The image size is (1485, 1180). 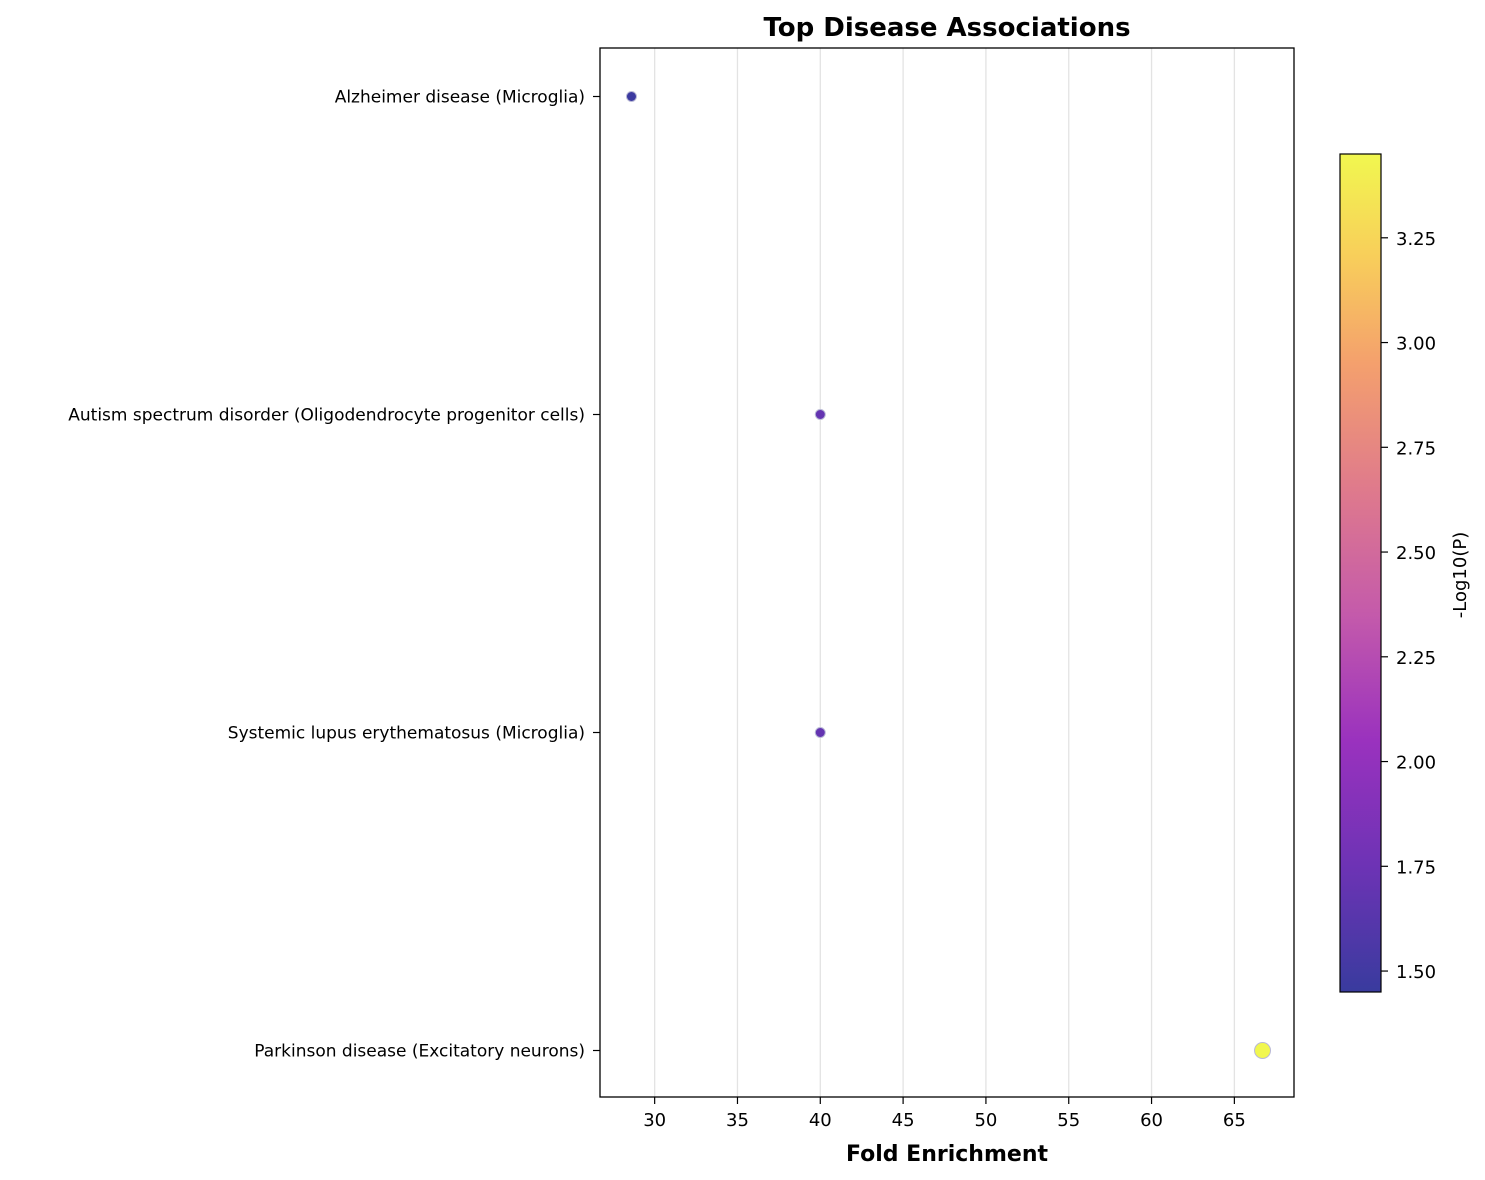 What do you see at coordinates (1234, 1120) in the screenshot?
I see `x-tick-label: 65` at bounding box center [1234, 1120].